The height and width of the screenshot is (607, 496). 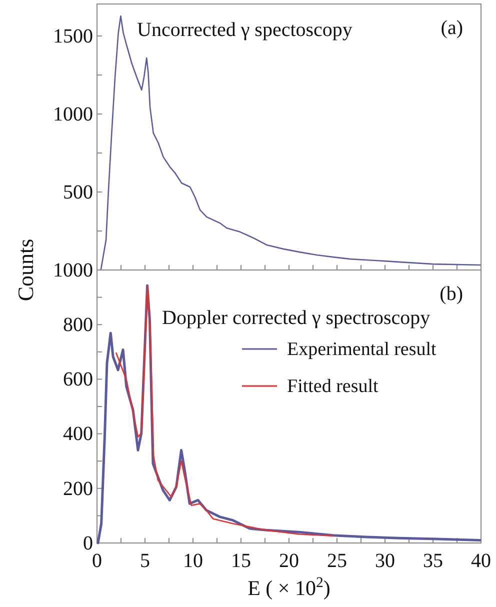 I want to click on y-axis-title: Counts, so click(x=25, y=270).